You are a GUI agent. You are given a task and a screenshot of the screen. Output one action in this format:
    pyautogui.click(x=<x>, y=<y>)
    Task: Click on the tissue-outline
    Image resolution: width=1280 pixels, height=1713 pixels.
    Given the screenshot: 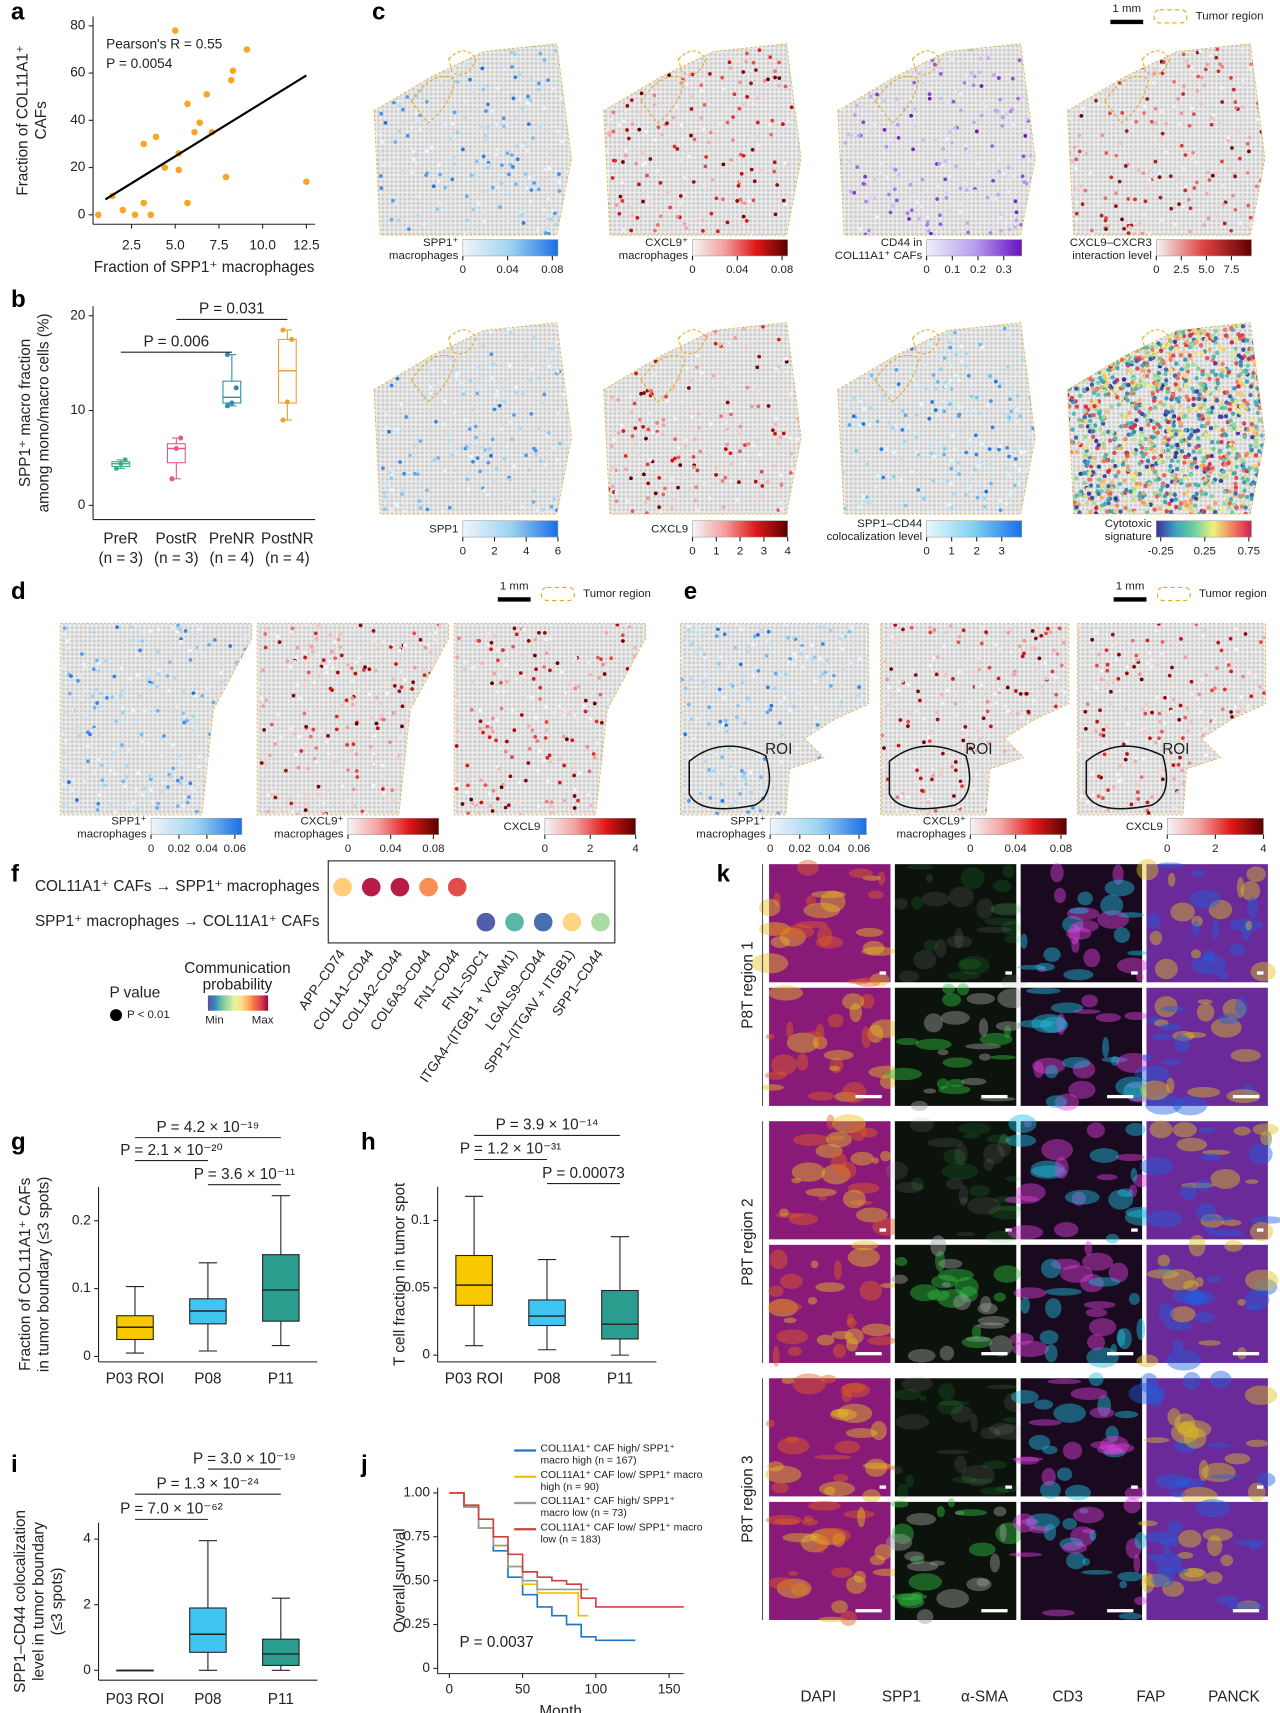 What is the action you would take?
    pyautogui.click(x=936, y=139)
    